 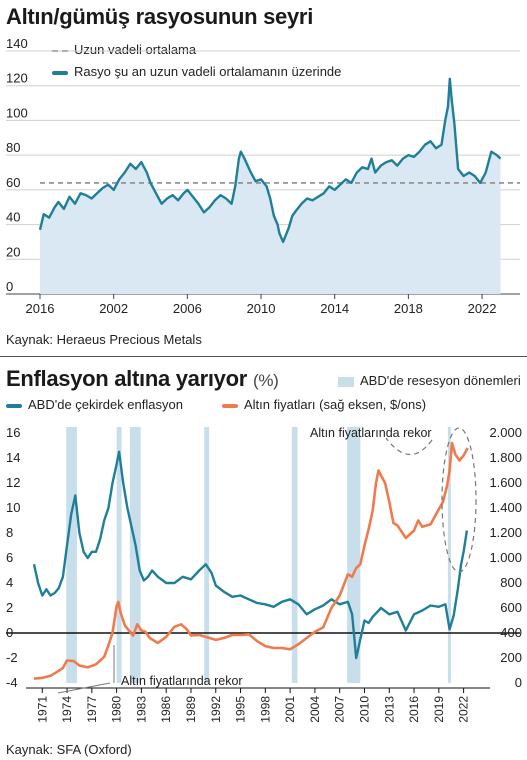 What do you see at coordinates (241, 709) in the screenshot?
I see `x-tick-label: 1995` at bounding box center [241, 709].